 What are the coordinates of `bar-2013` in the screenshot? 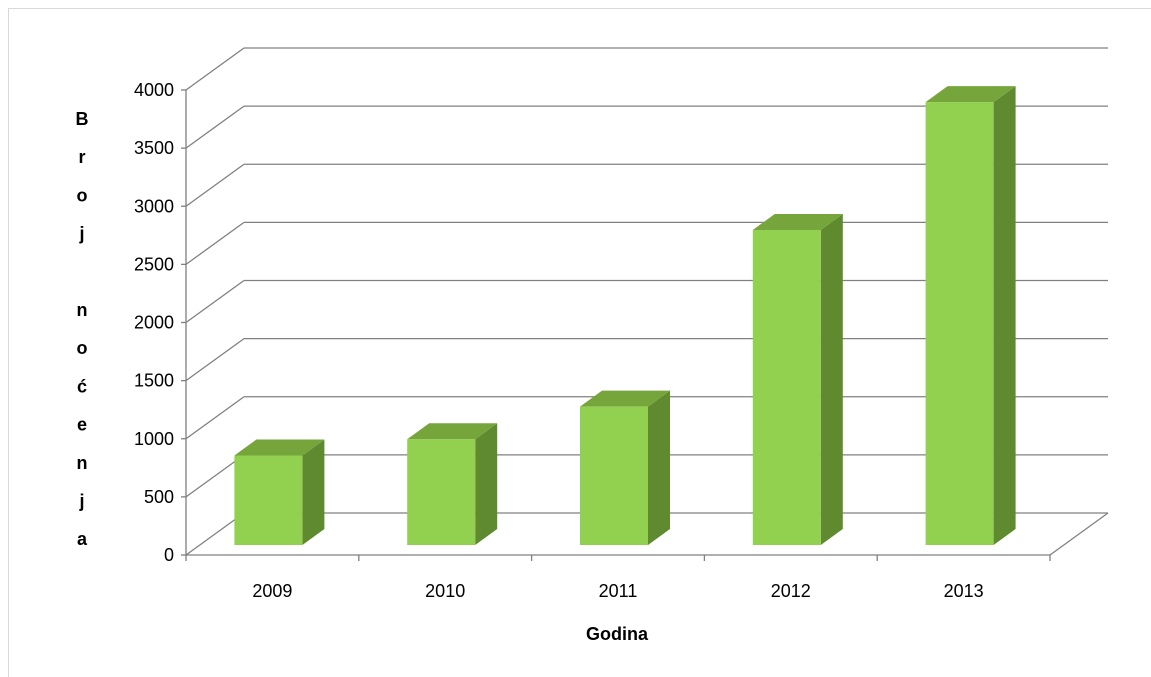 It's located at (970, 316).